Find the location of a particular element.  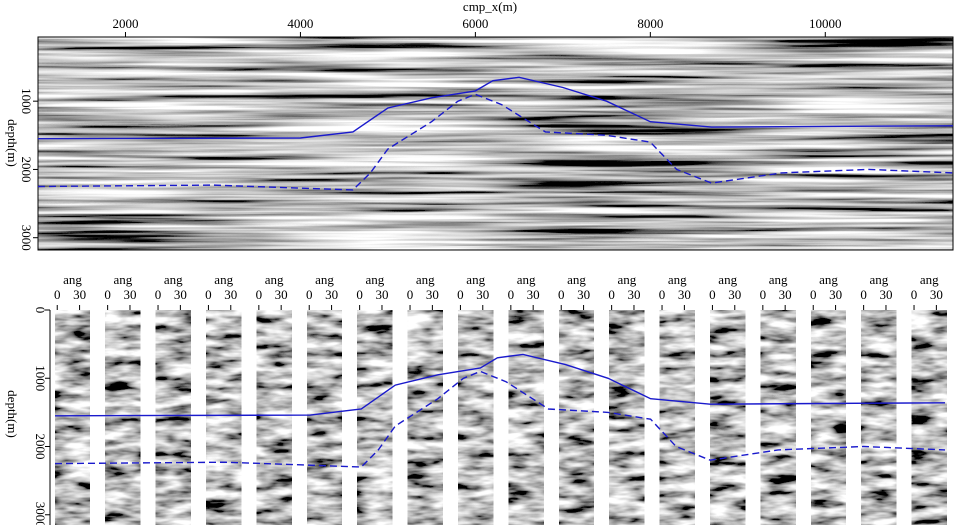

x-axis-label: cmp_x(m) is located at coordinates (490, 7).